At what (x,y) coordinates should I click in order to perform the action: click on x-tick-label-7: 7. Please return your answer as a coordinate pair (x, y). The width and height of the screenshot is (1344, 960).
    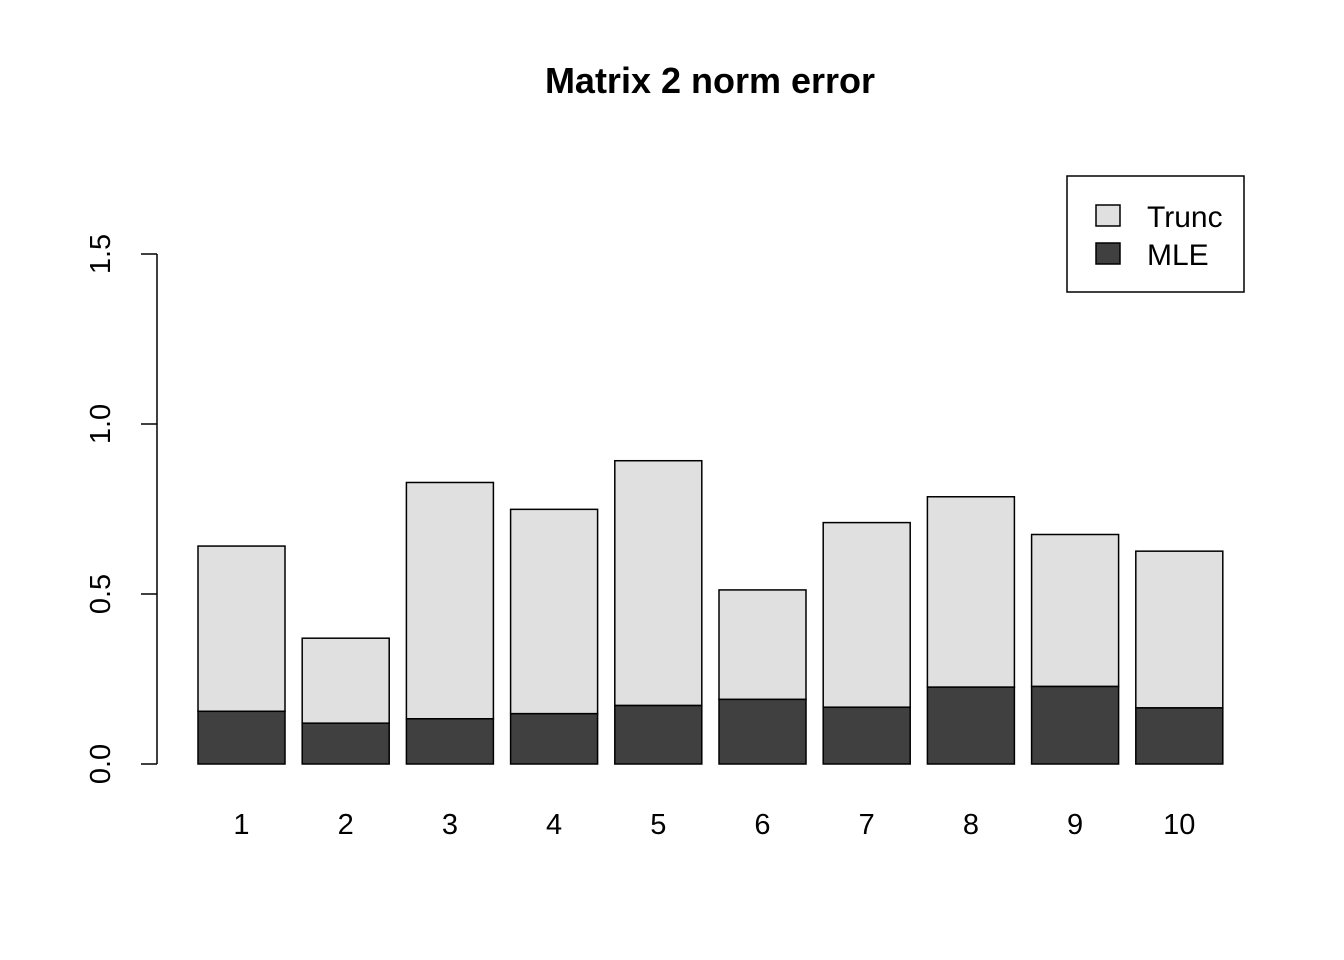
    Looking at the image, I should click on (867, 825).